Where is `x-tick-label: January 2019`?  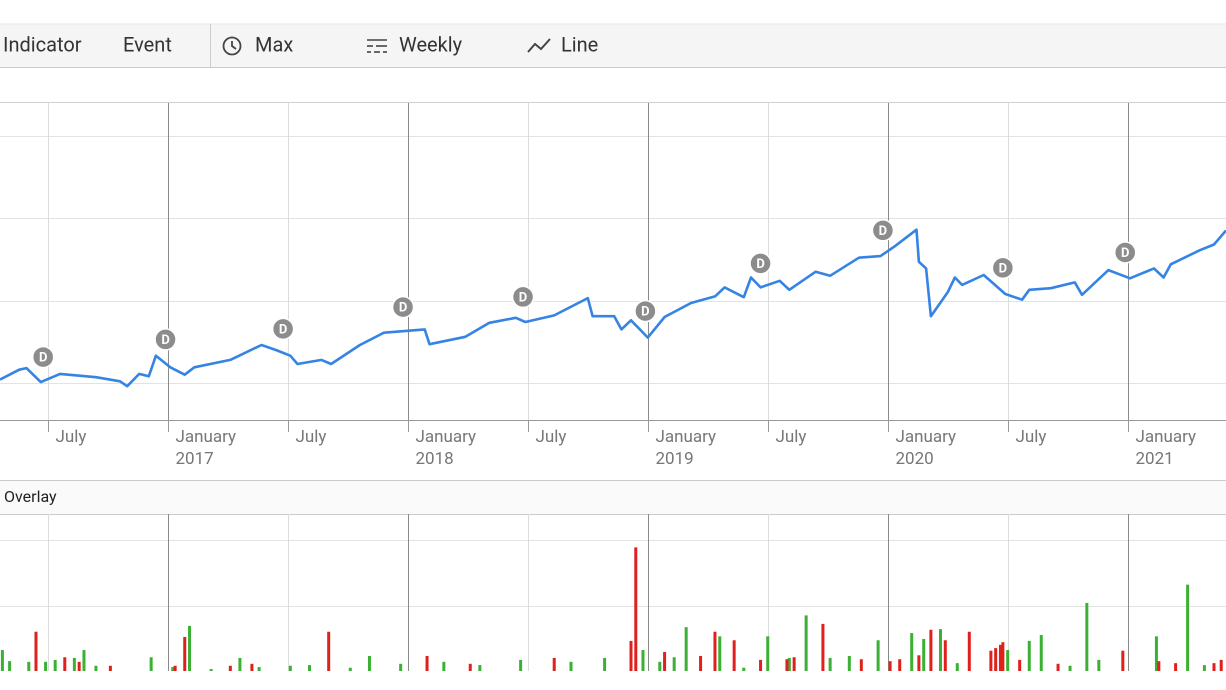
x-tick-label: January 2019 is located at coordinates (686, 448).